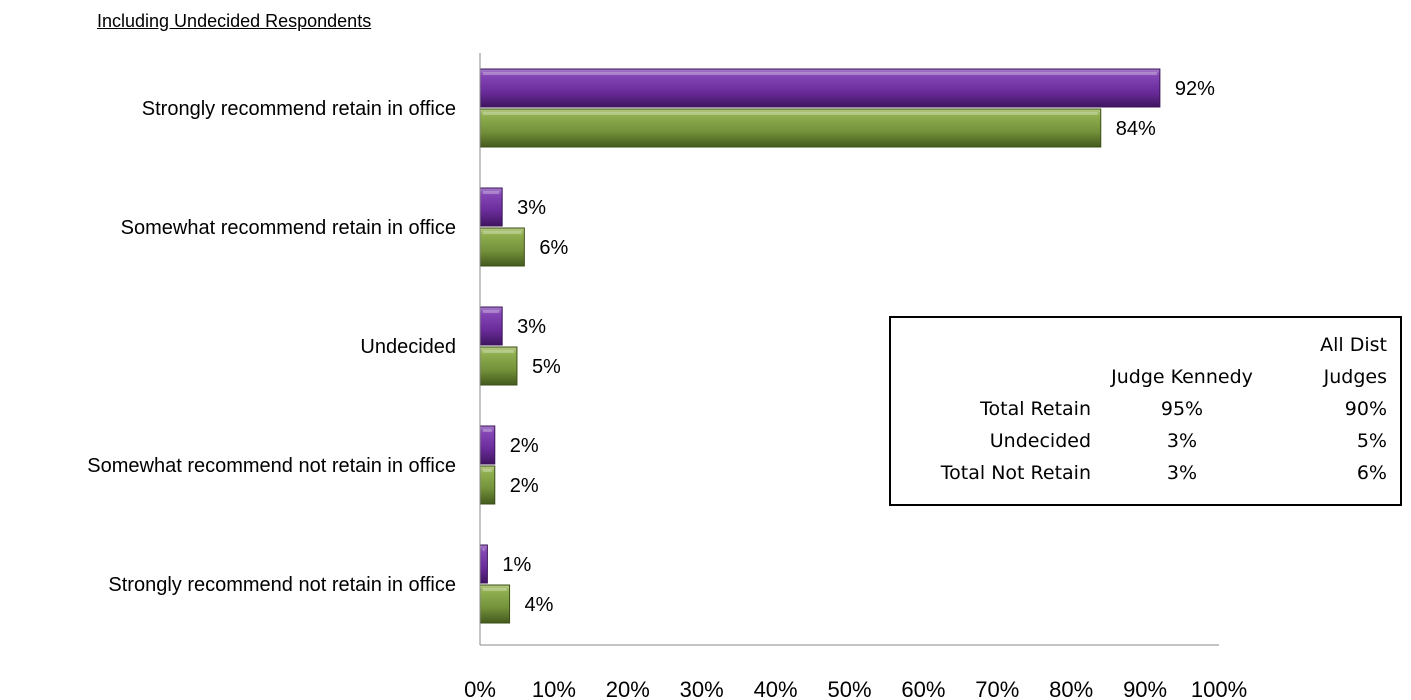 This screenshot has width=1411, height=700. I want to click on x-tick-label: 40%, so click(776, 688).